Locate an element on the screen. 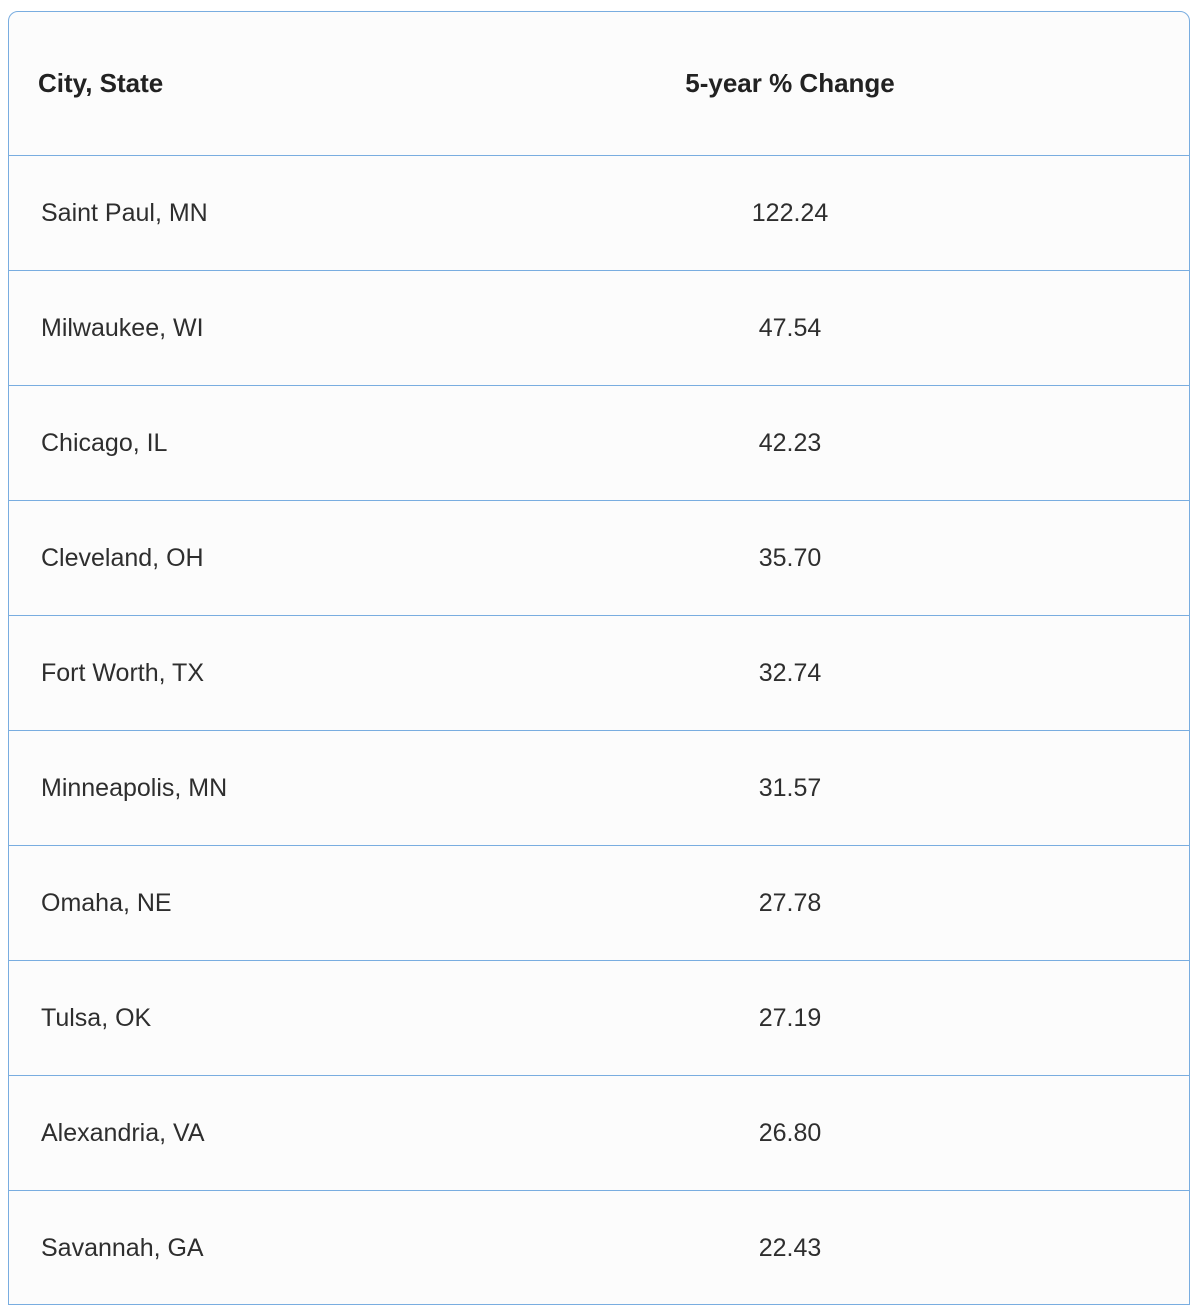  city-cell: Alexandria, VA is located at coordinates (123, 1132).